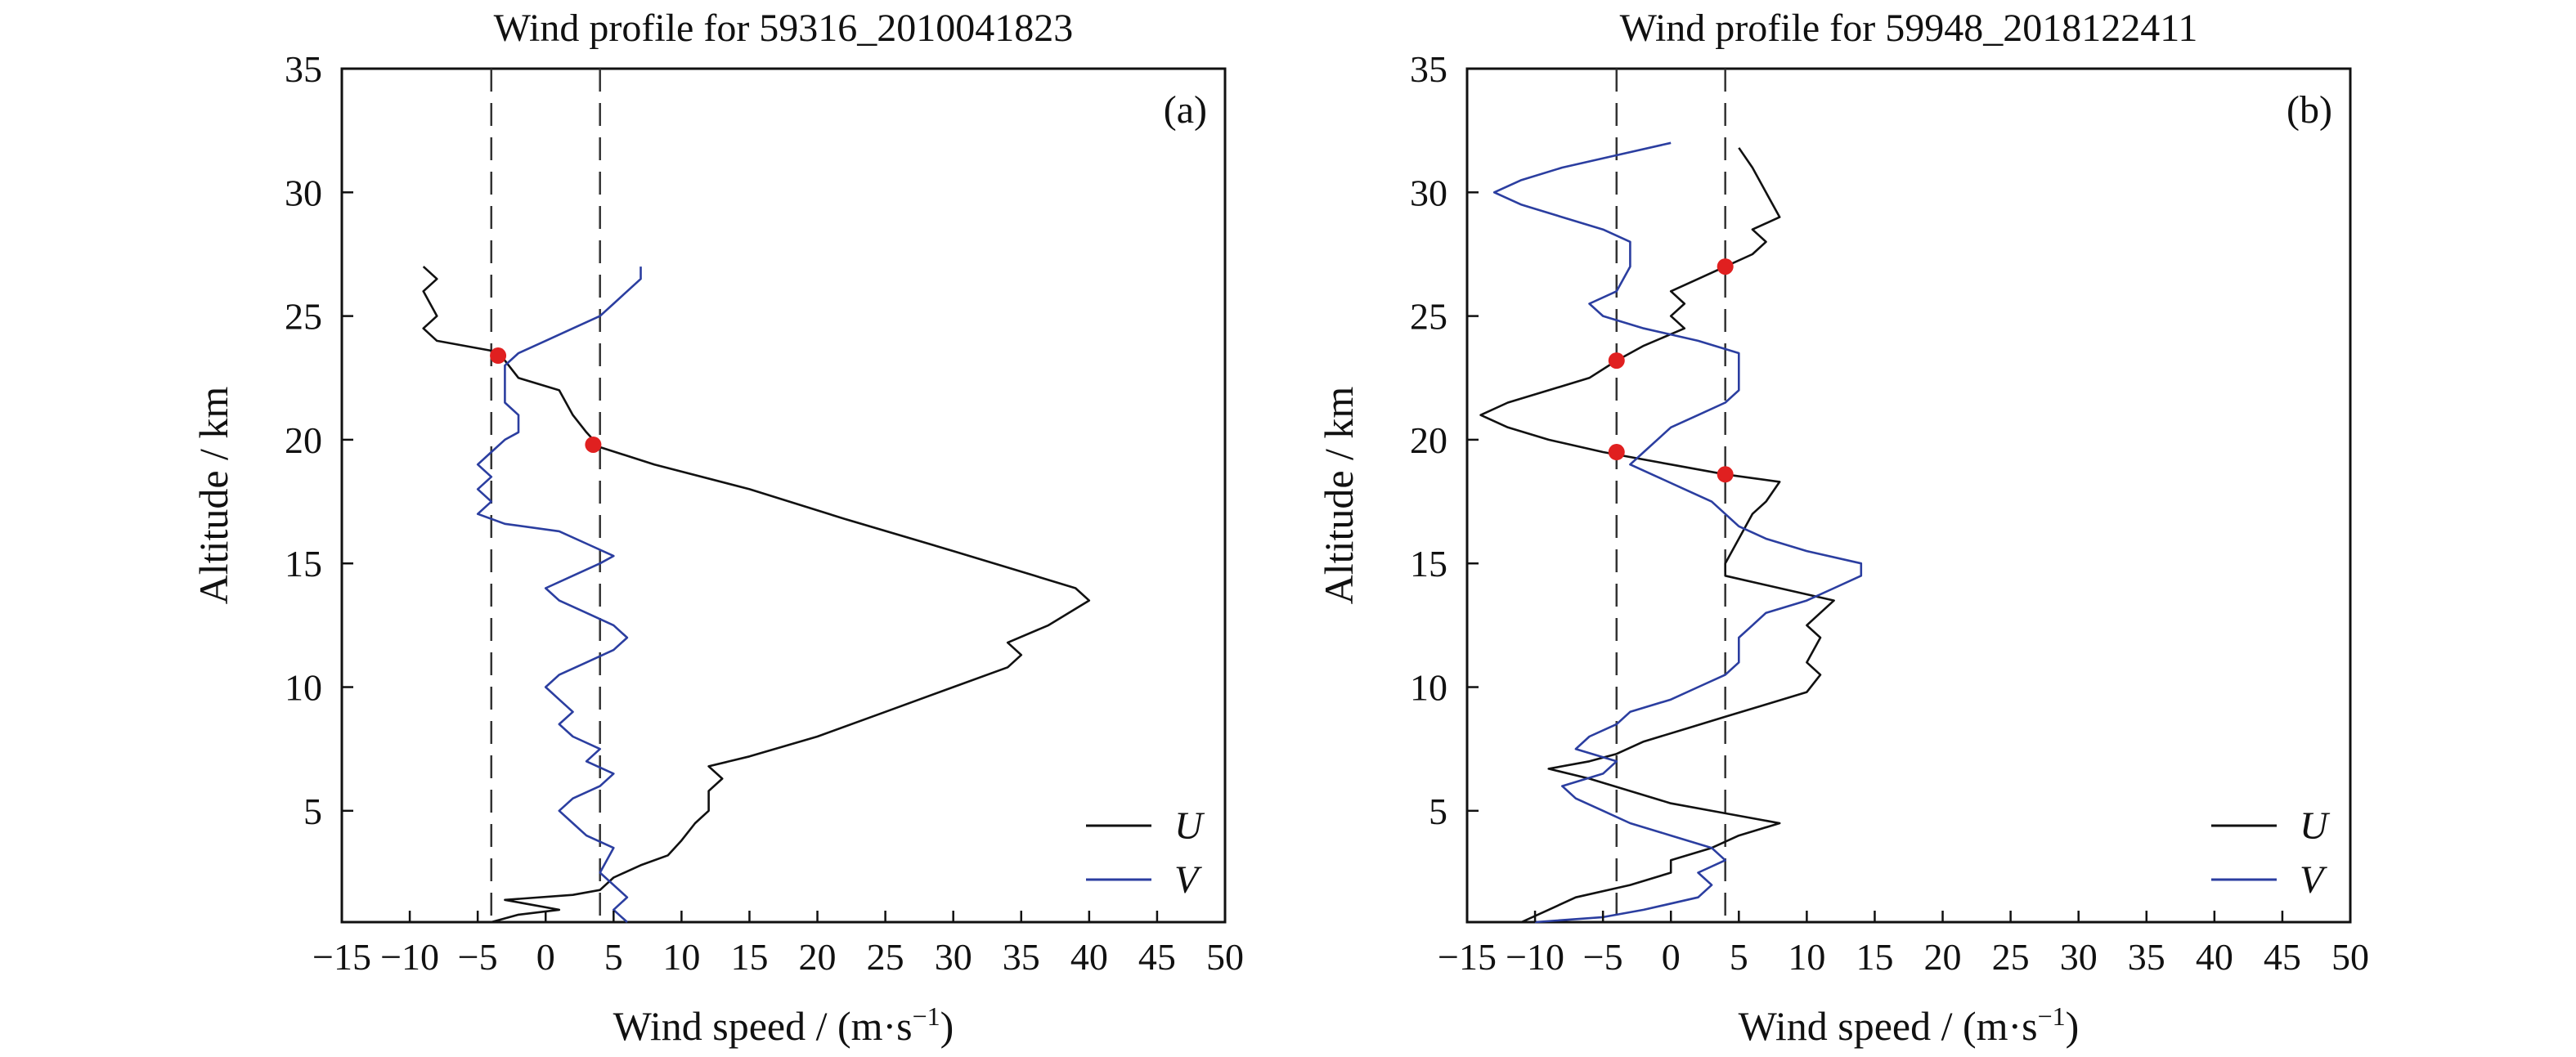 The image size is (2576, 1057). I want to click on panel-a-reference-lines, so click(545, 496).